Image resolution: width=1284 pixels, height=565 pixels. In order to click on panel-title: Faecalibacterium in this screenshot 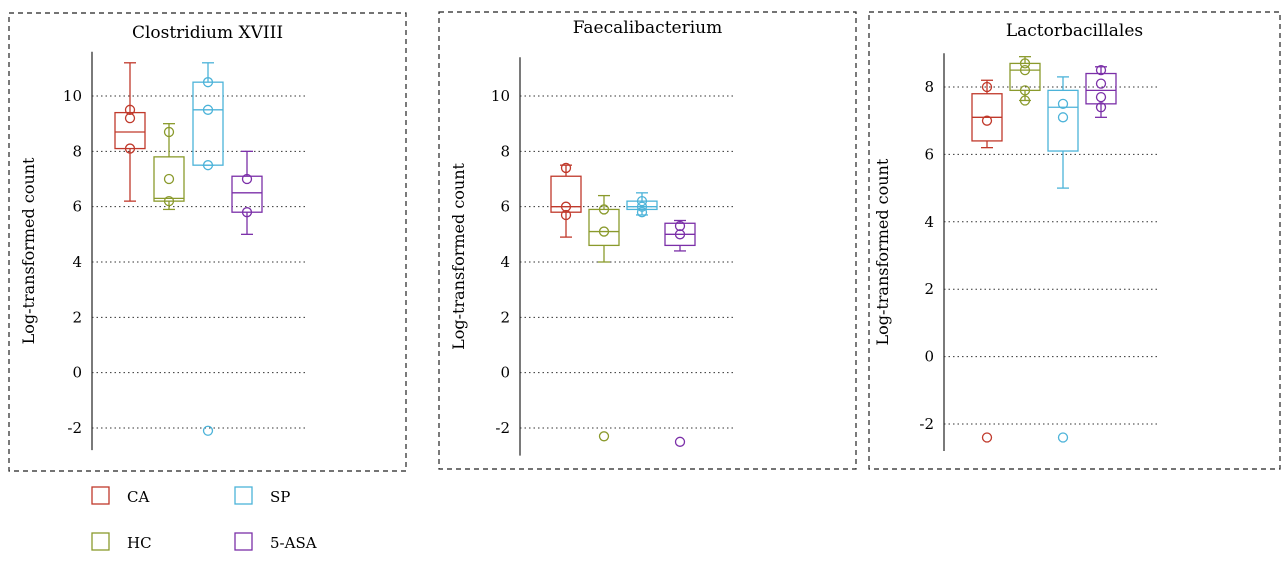, I will do `click(647, 28)`.